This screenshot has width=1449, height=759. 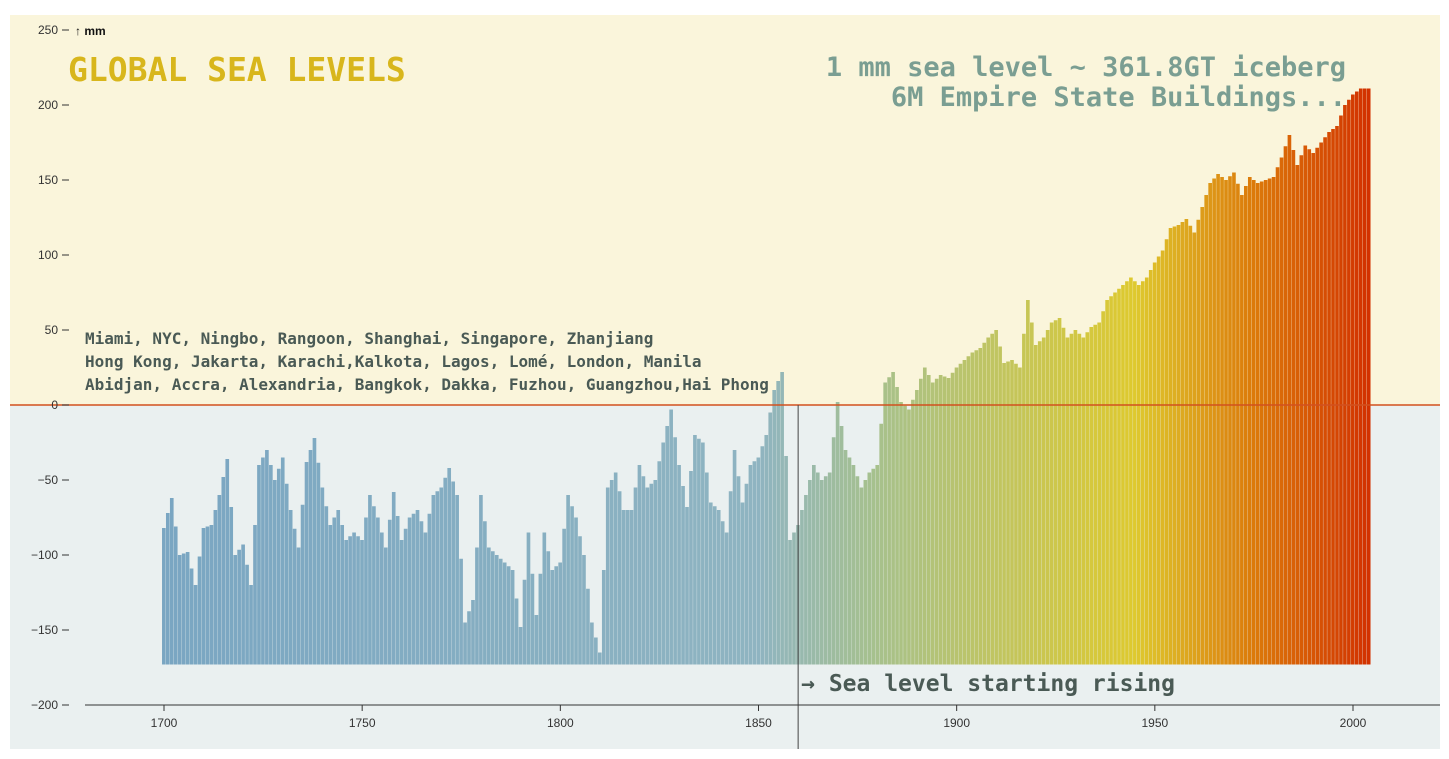 I want to click on y-tick-label: 250, so click(x=48, y=30).